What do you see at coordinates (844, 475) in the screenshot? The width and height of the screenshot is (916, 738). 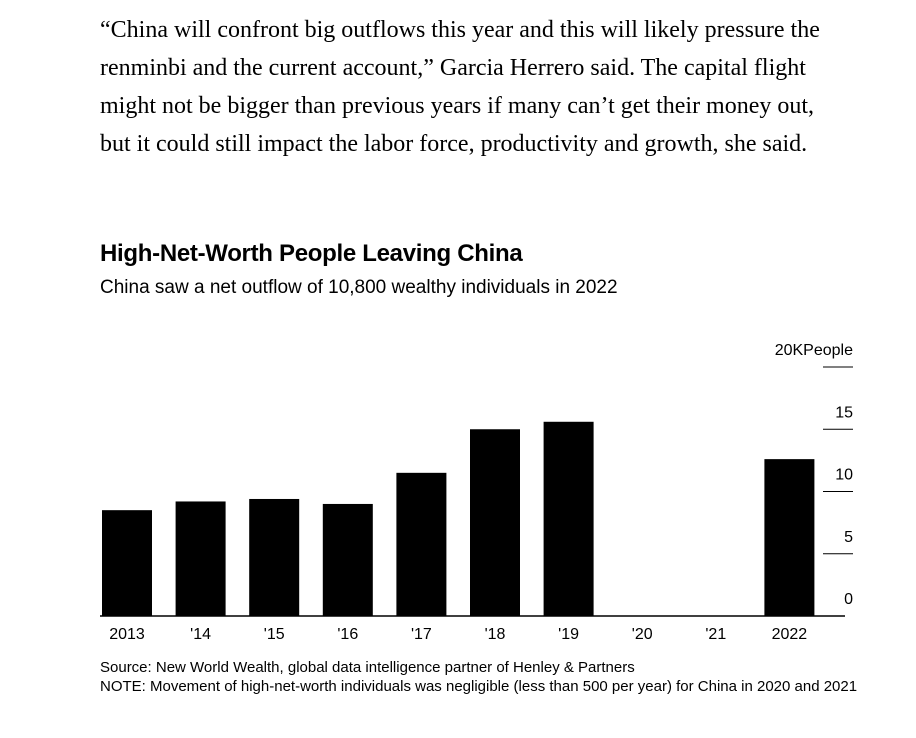 I see `y-tick-label: 10` at bounding box center [844, 475].